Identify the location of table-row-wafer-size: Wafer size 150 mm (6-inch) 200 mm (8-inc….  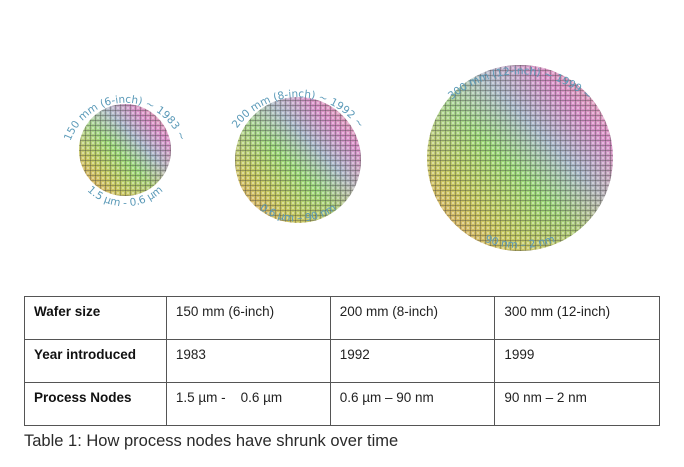
(342, 318).